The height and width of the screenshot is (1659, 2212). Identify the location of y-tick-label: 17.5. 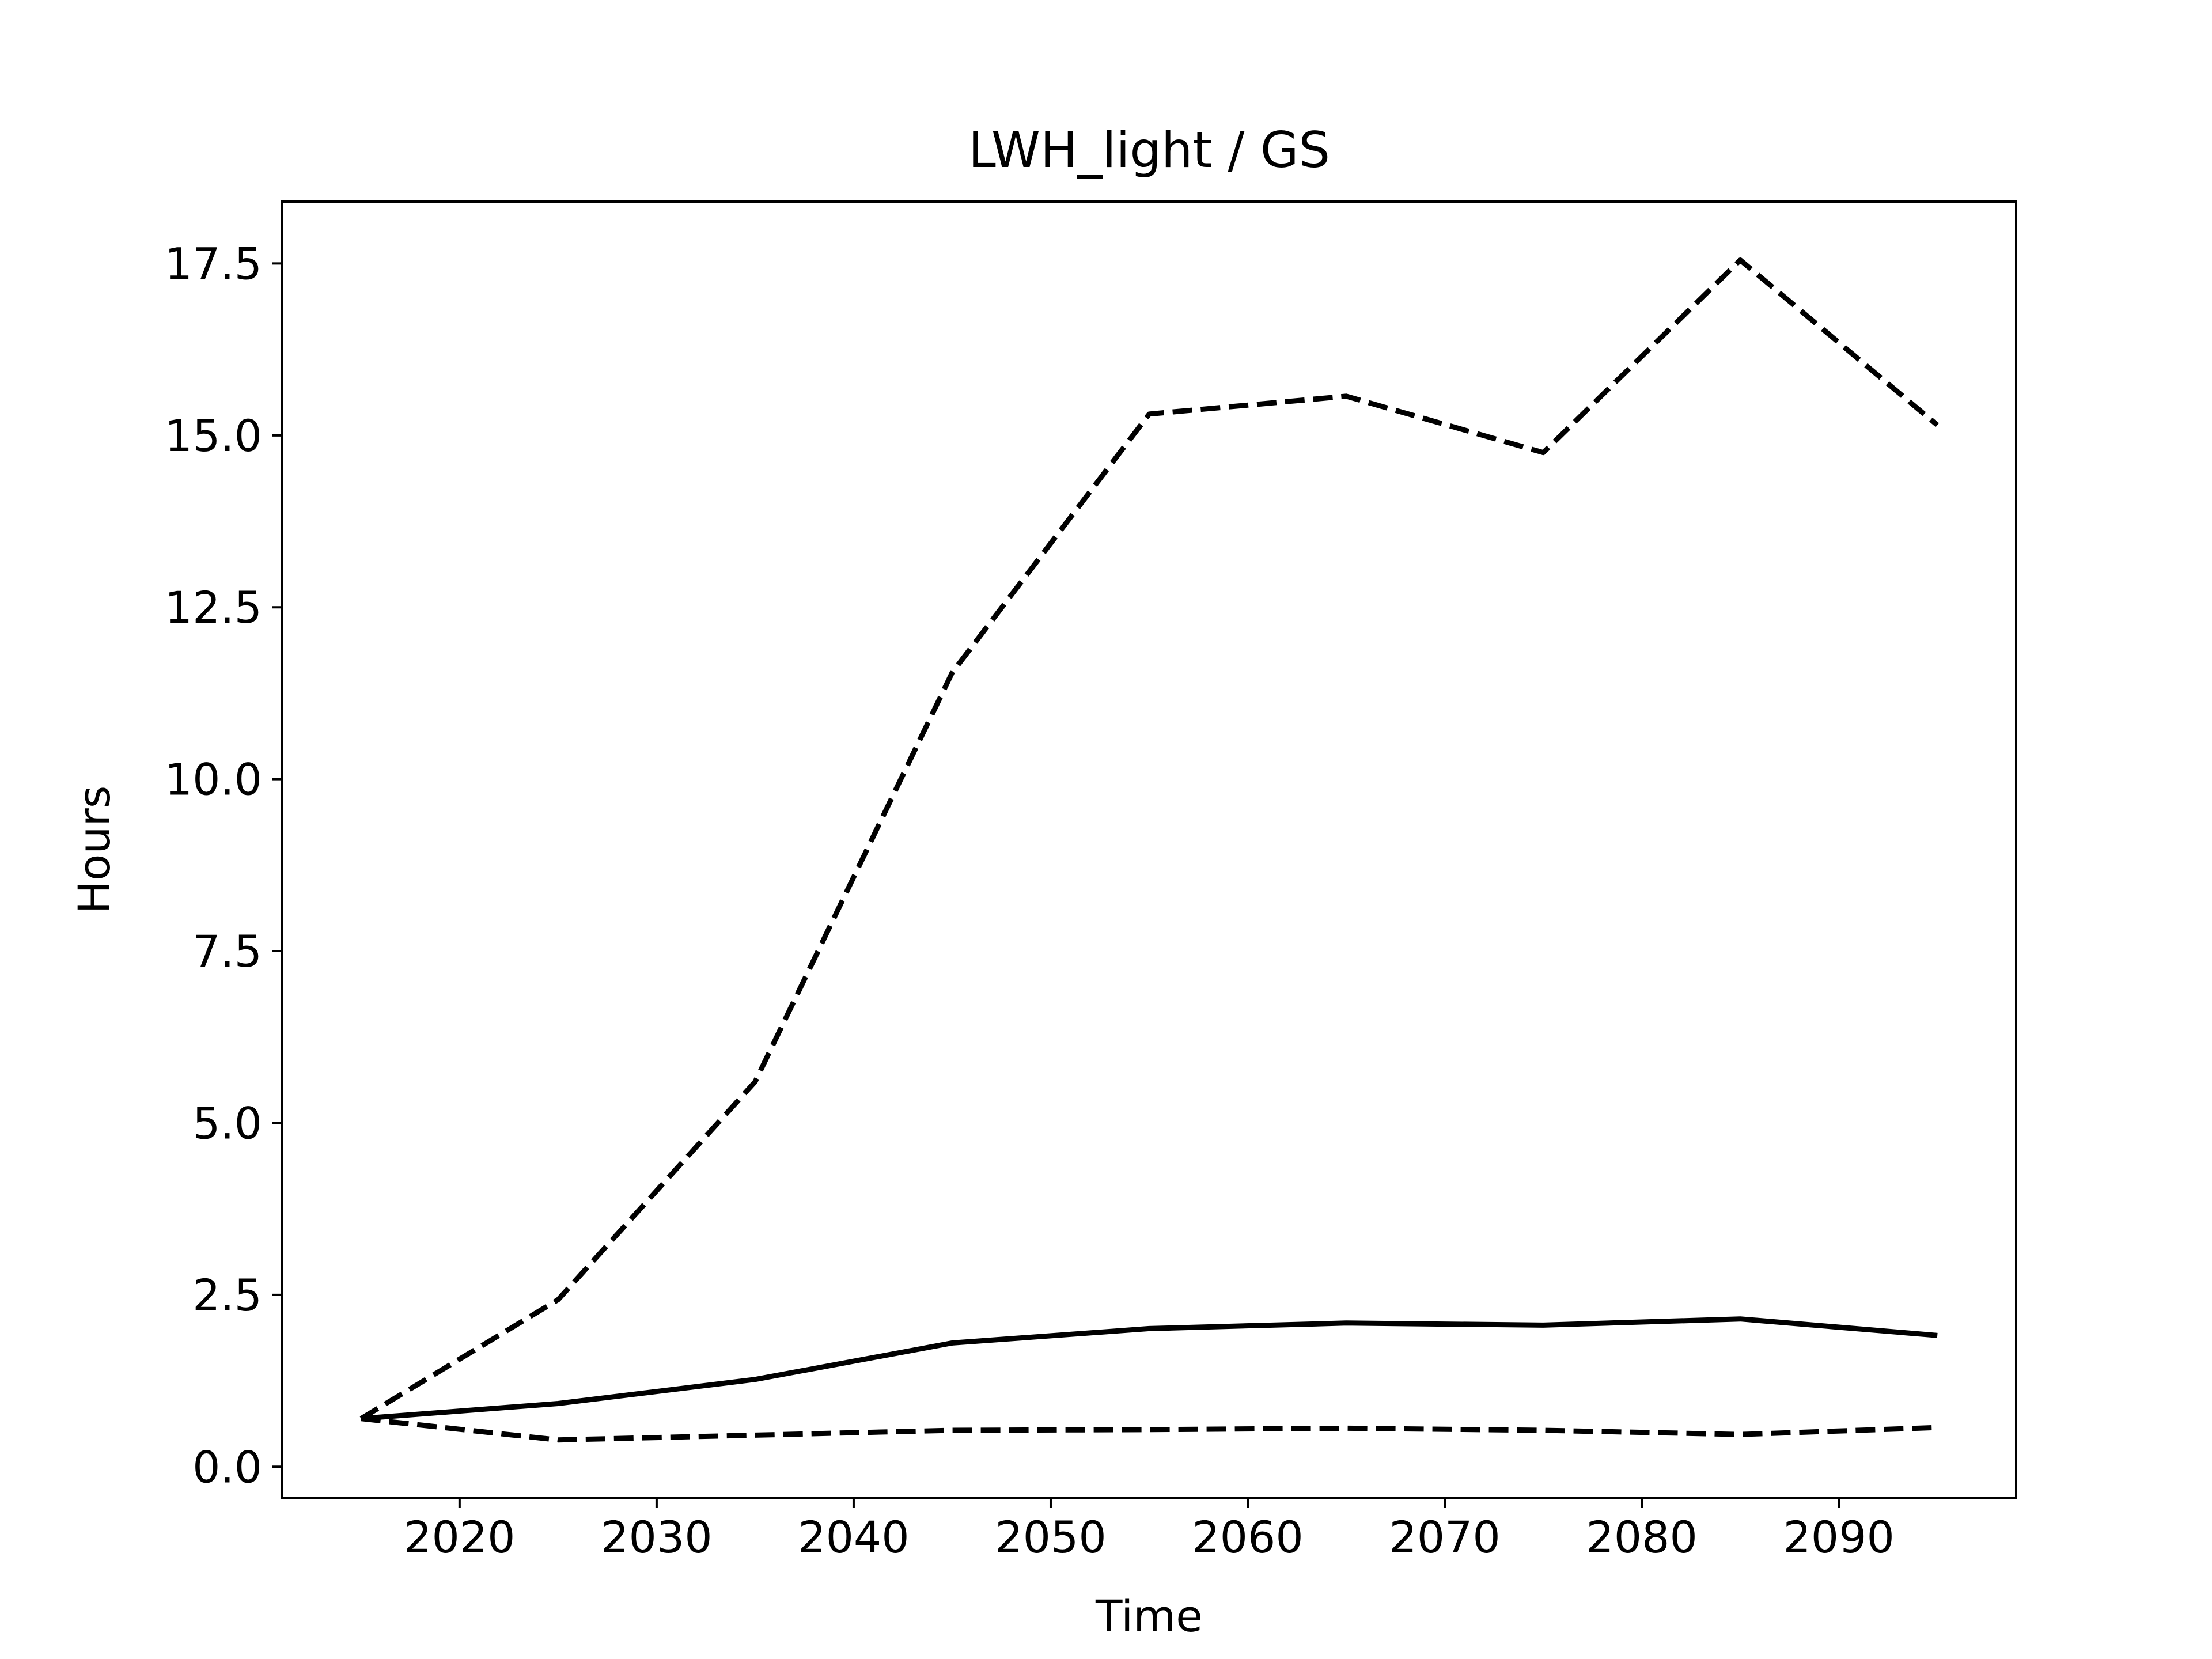
(213, 263).